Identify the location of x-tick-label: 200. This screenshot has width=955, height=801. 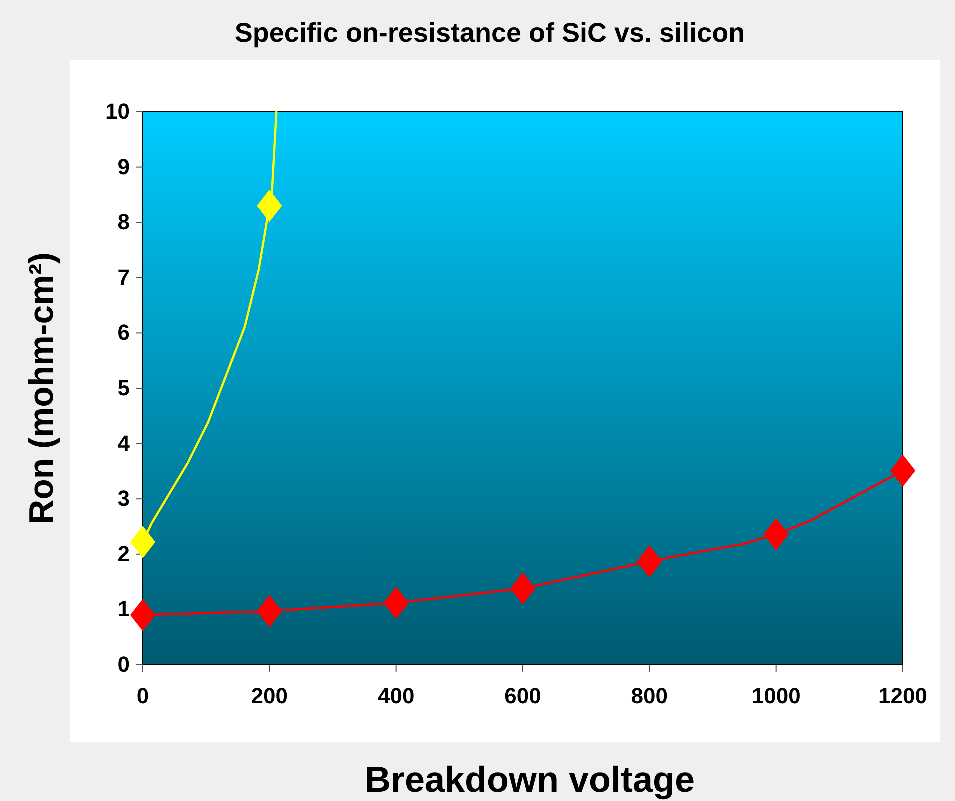
(269, 696).